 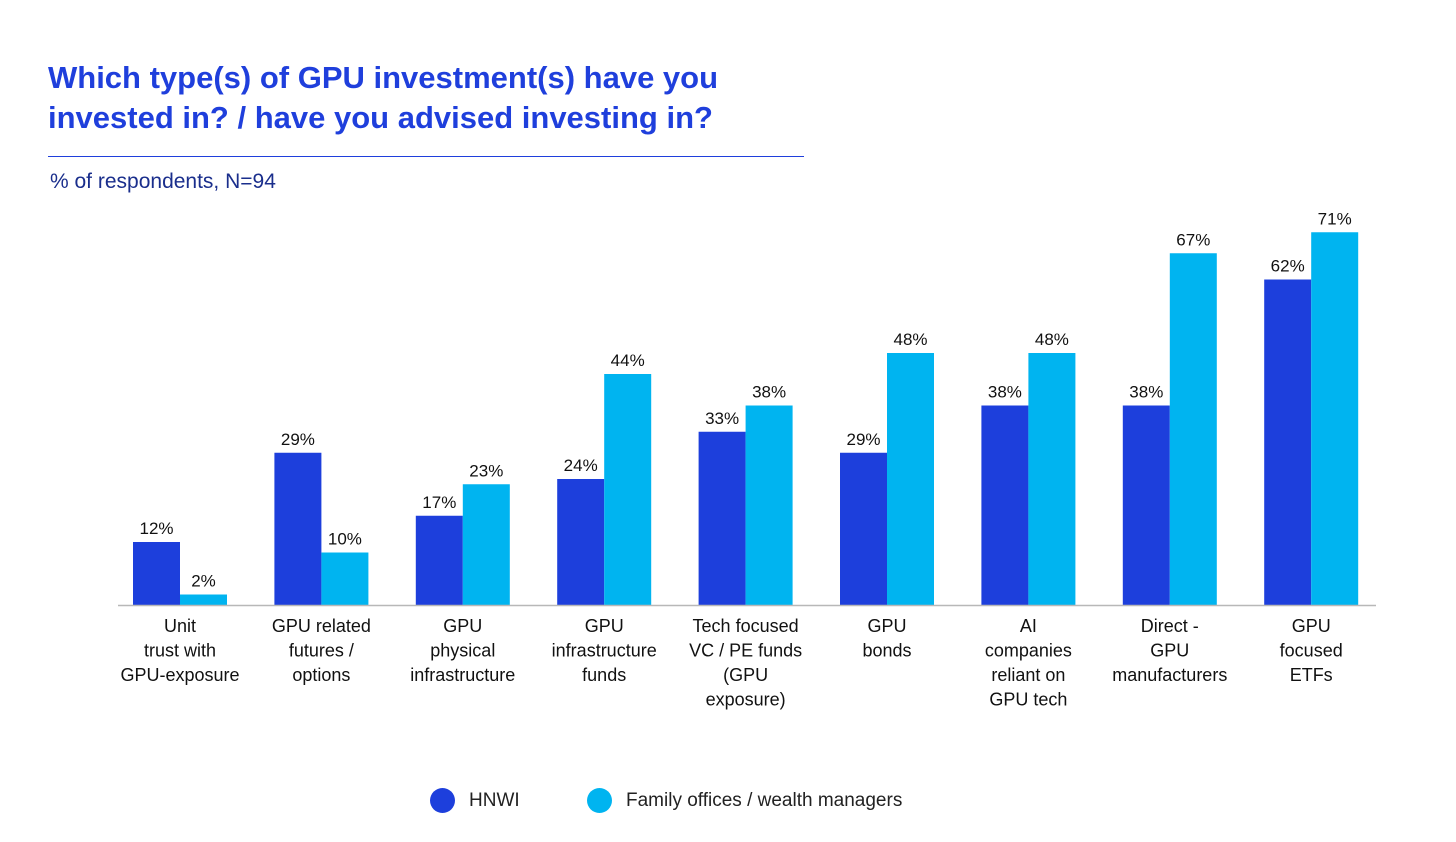 I want to click on title-divider, so click(x=426, y=156).